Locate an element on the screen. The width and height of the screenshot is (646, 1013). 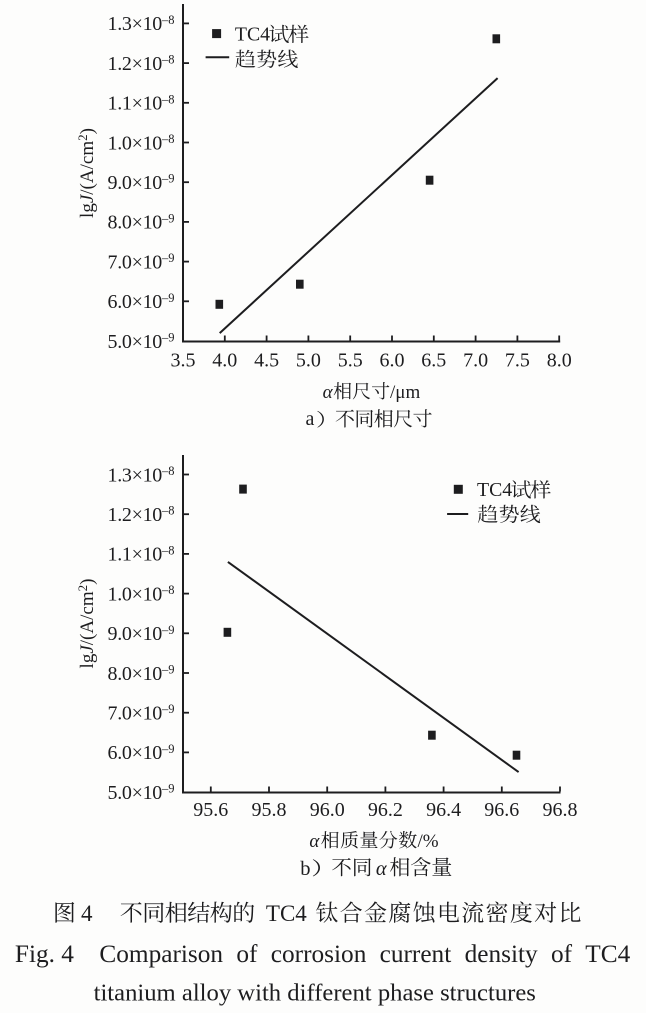
svg-text: 7.0 is located at coordinates (475, 361).